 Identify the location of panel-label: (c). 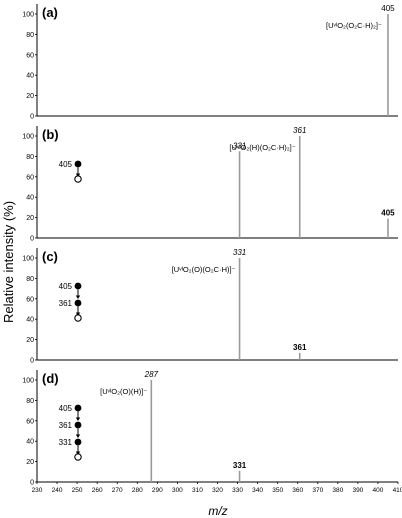
(50, 256).